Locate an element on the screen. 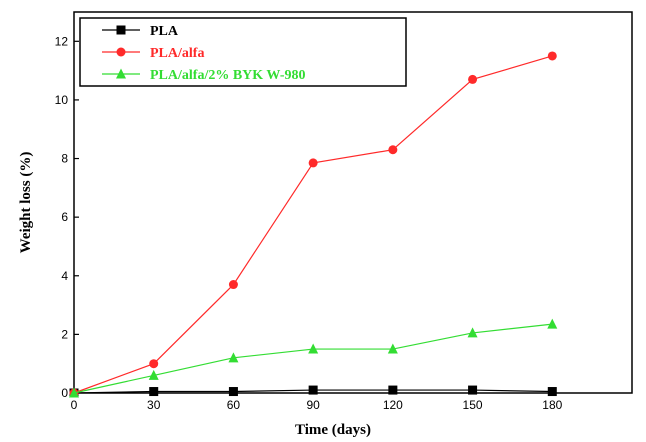 The width and height of the screenshot is (646, 442). legend-entry: PLA/alfa is located at coordinates (153, 53).